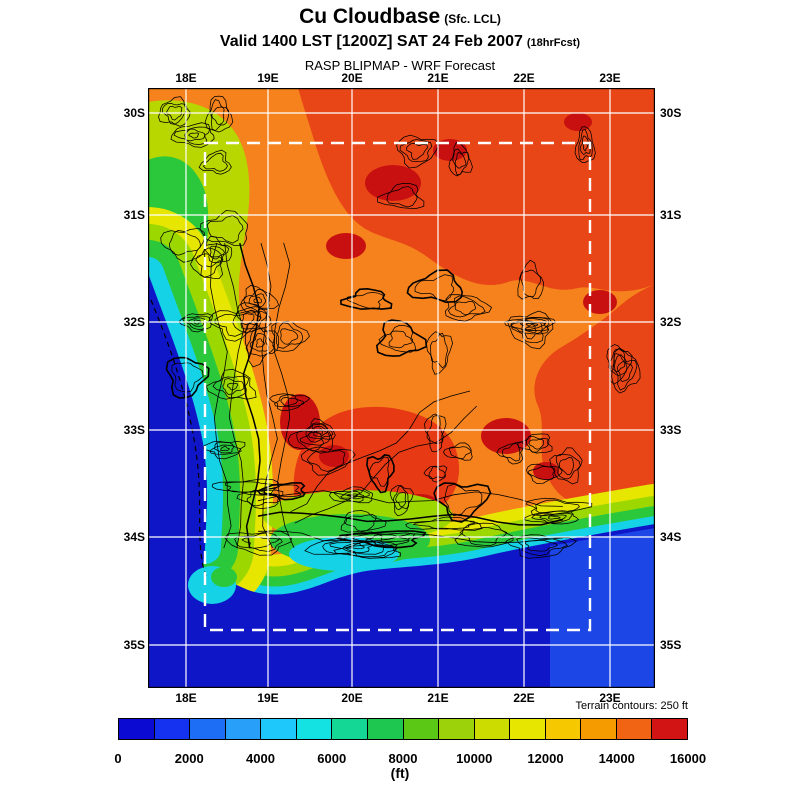 This screenshot has width=800, height=800. I want to click on lat-tick-left: 35S, so click(134, 645).